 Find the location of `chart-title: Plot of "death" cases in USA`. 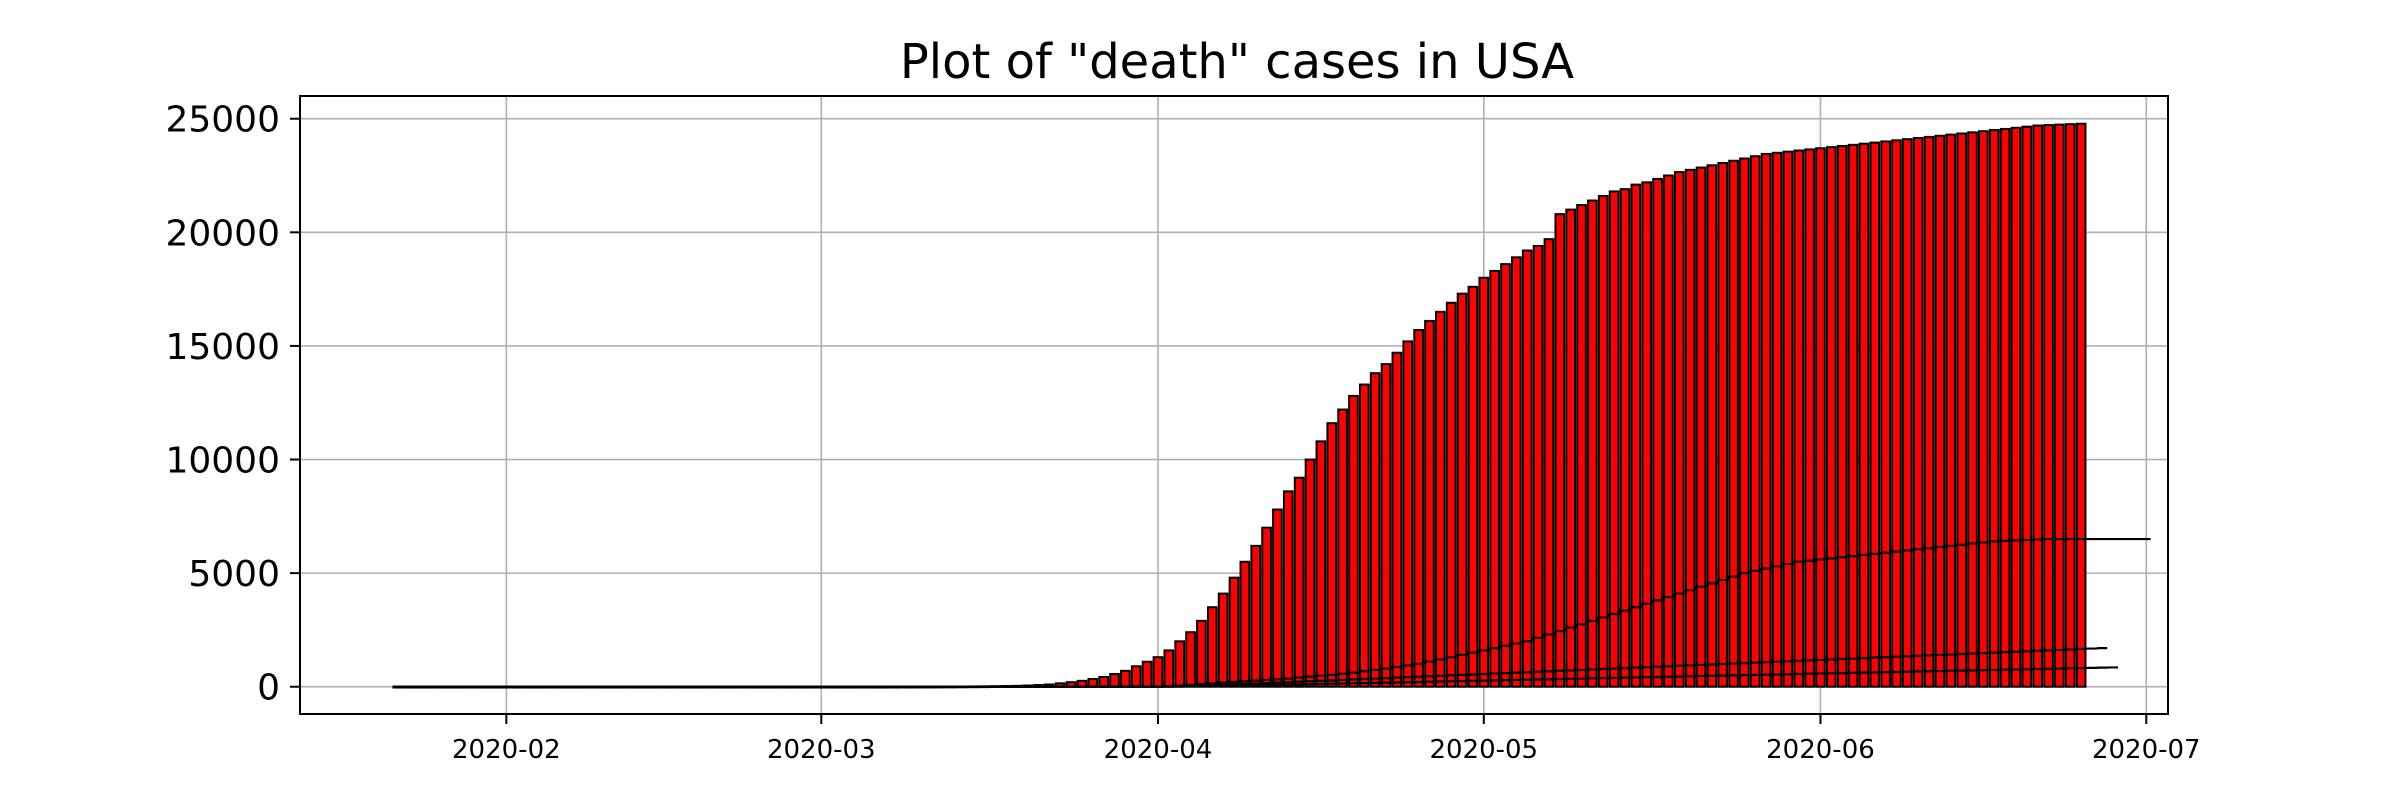

chart-title: Plot of "death" cases in USA is located at coordinates (1237, 62).